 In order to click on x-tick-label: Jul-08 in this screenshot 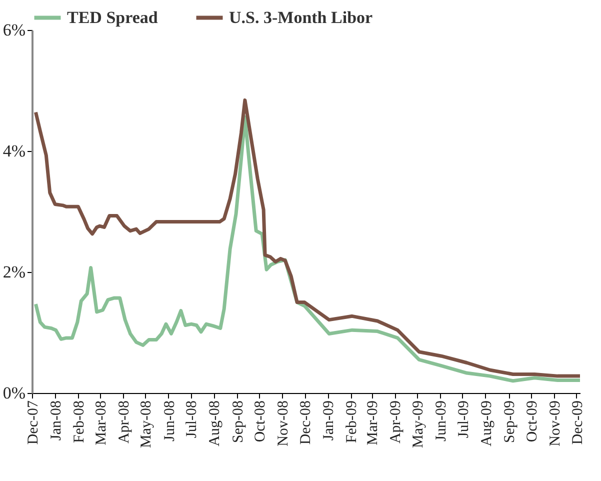, I will do `click(192, 419)`.